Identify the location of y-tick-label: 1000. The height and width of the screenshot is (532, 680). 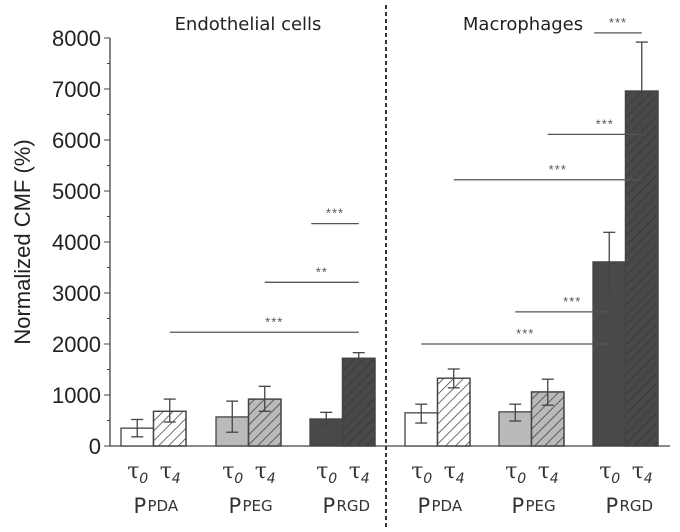
(76, 395).